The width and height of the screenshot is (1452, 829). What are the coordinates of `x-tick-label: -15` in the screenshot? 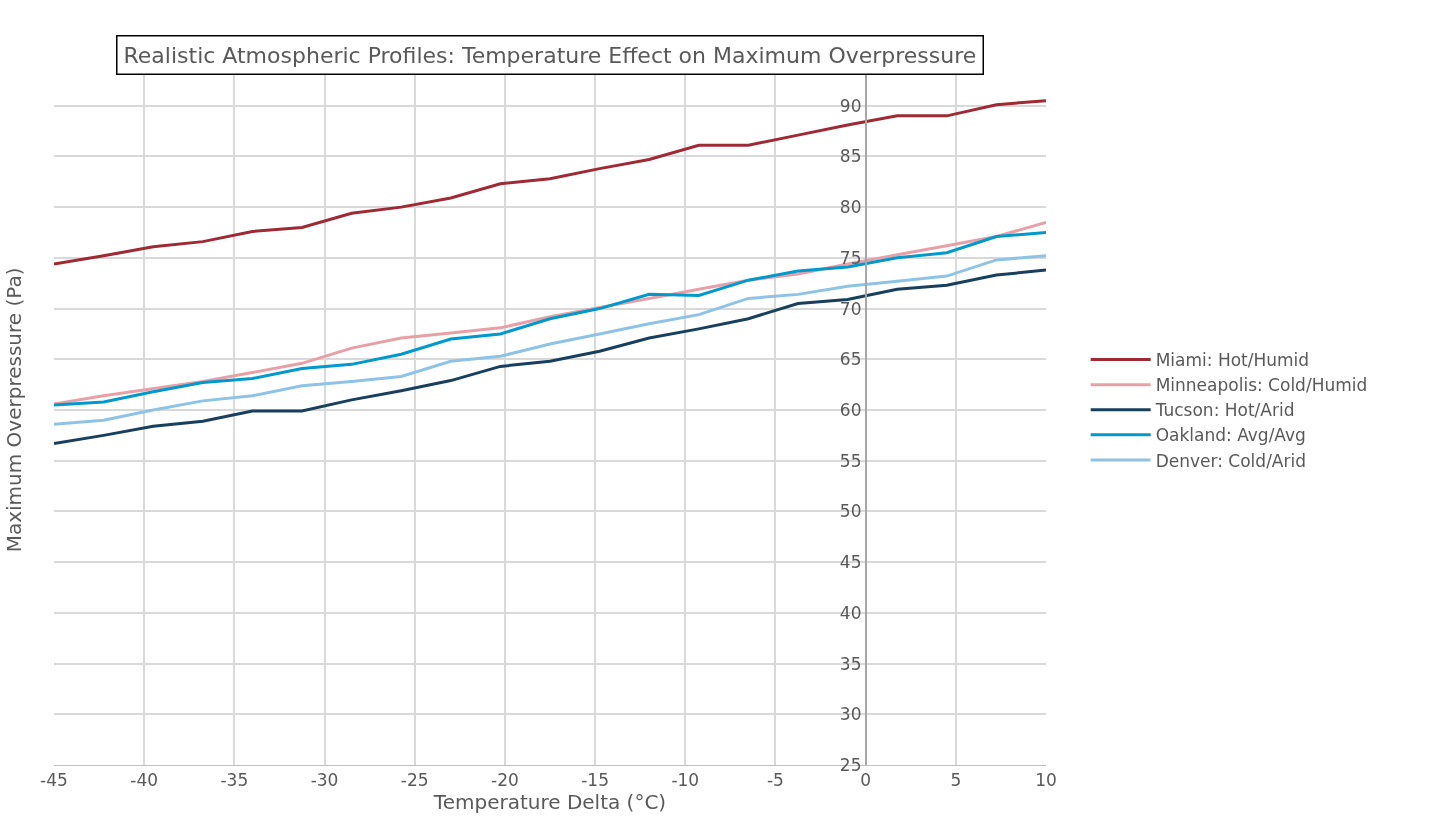 It's located at (595, 780).